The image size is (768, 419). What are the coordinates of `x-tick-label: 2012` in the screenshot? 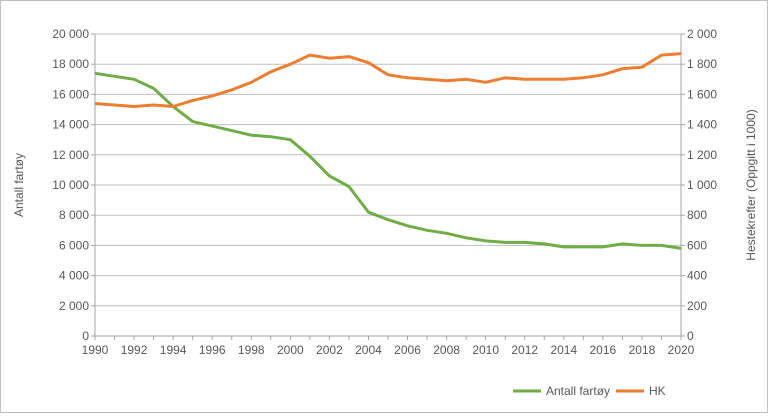 It's located at (524, 350).